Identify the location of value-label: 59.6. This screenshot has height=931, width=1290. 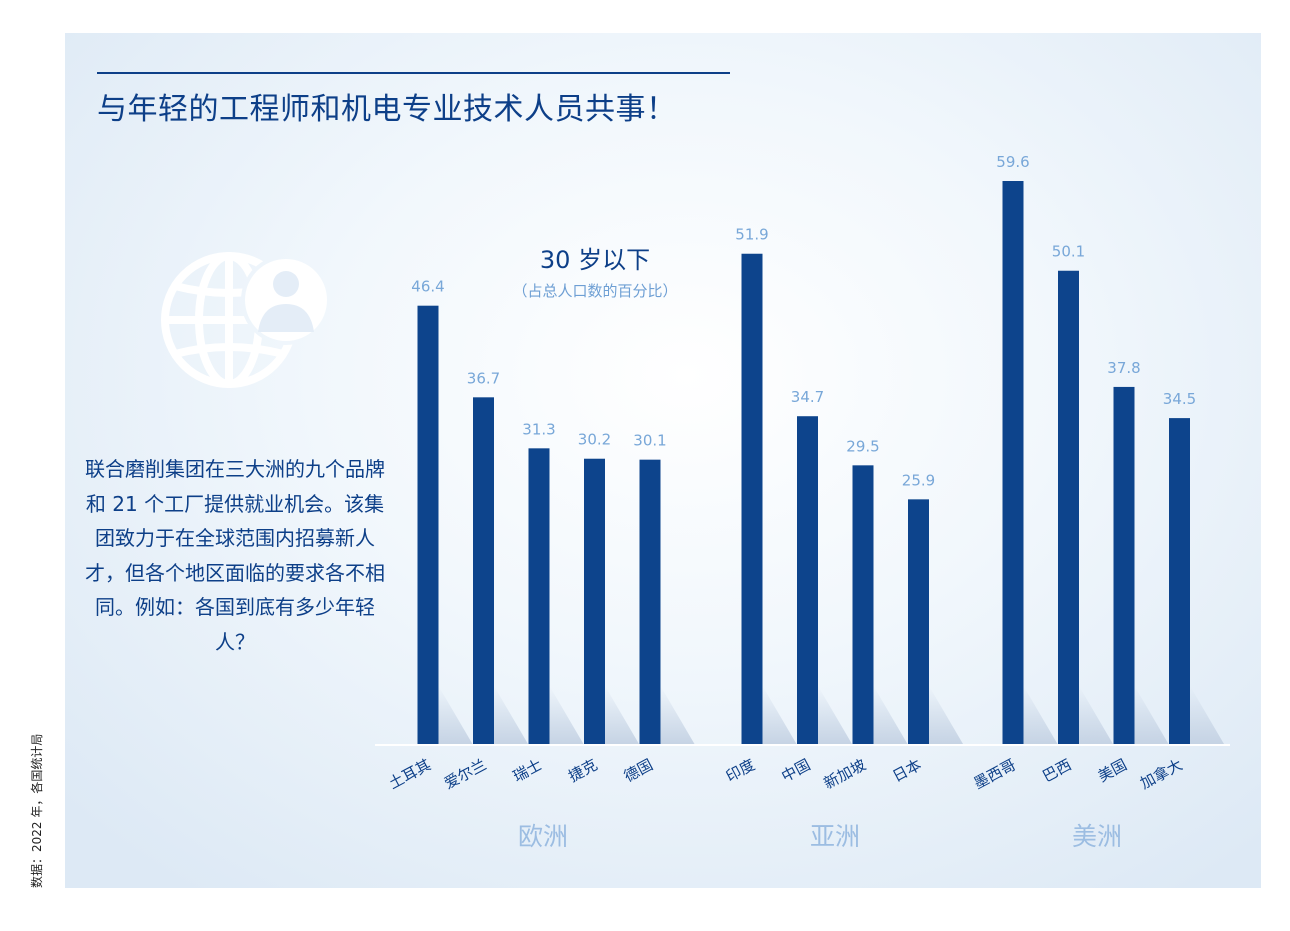
(1012, 162).